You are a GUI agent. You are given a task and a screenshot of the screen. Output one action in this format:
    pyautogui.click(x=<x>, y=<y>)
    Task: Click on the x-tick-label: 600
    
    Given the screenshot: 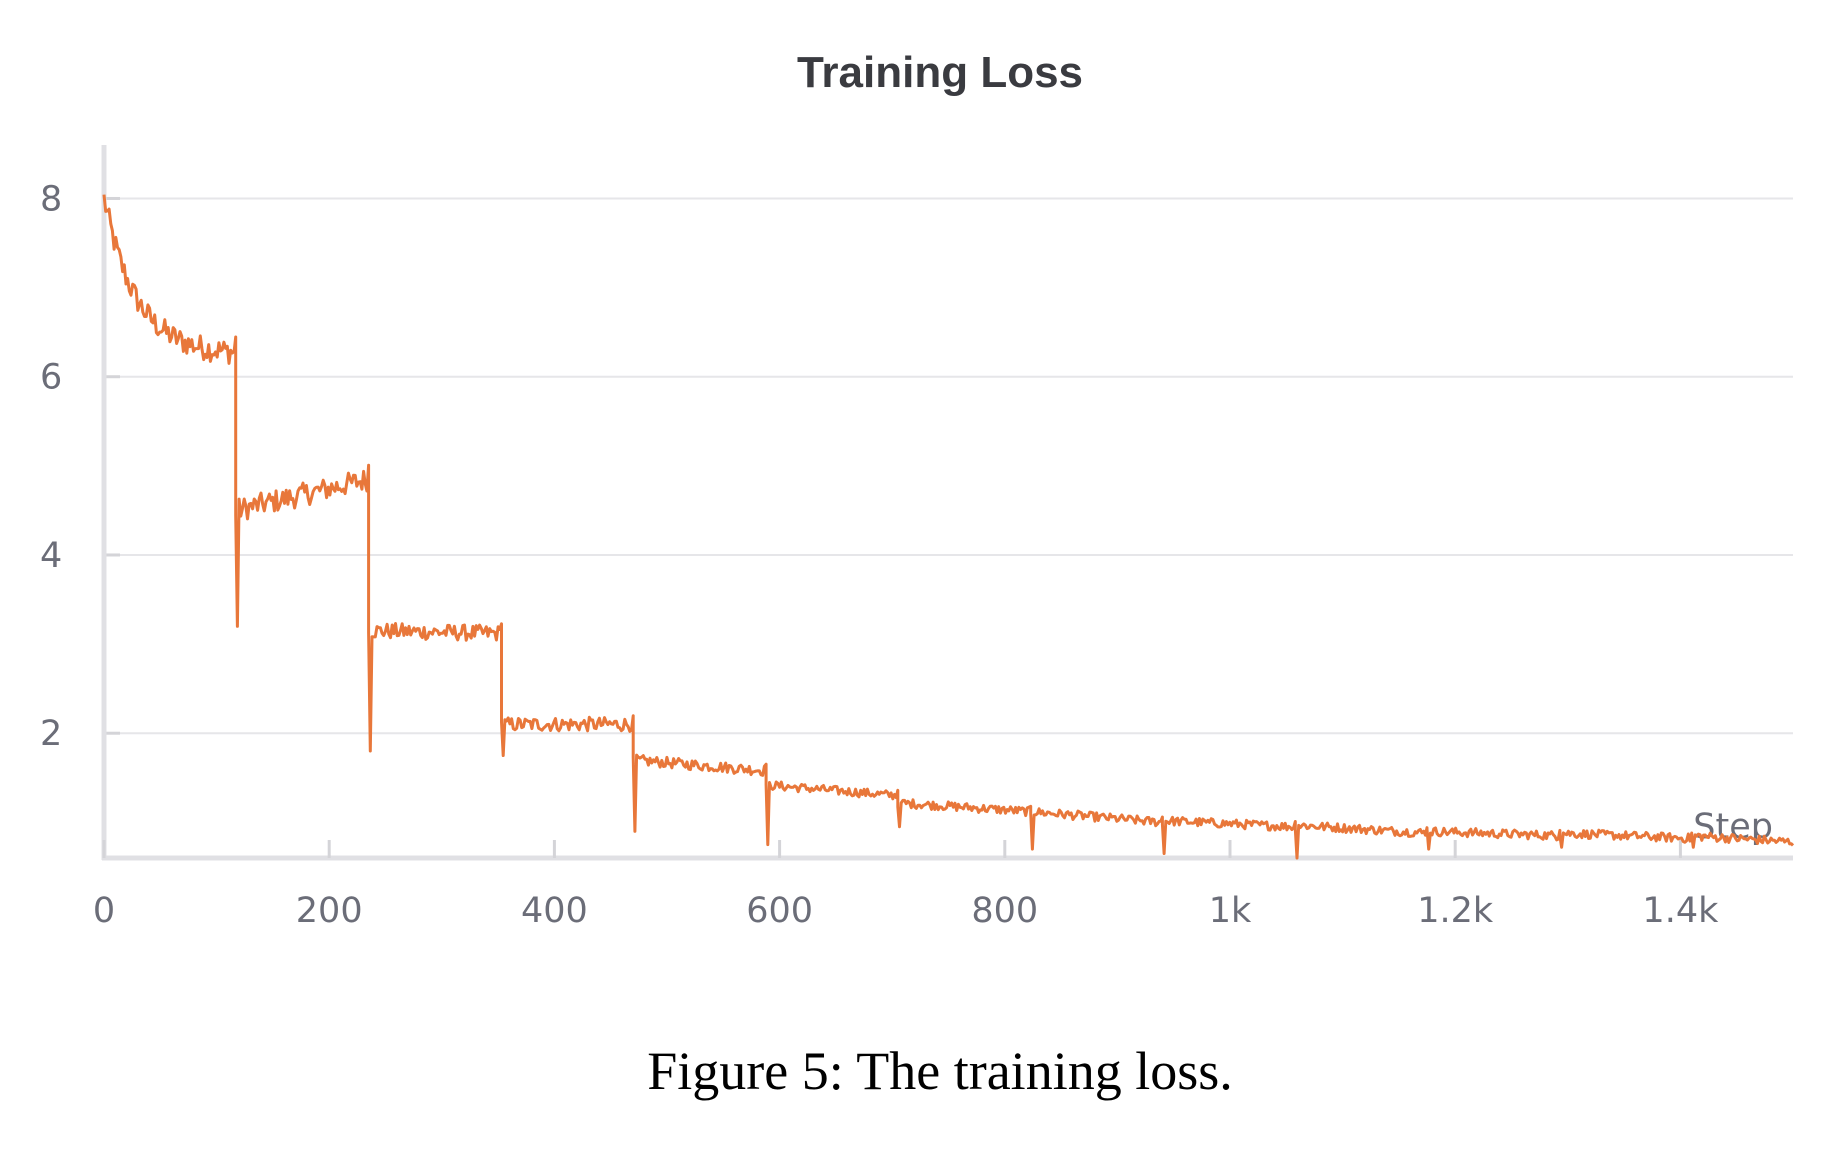 What is the action you would take?
    pyautogui.click(x=779, y=911)
    